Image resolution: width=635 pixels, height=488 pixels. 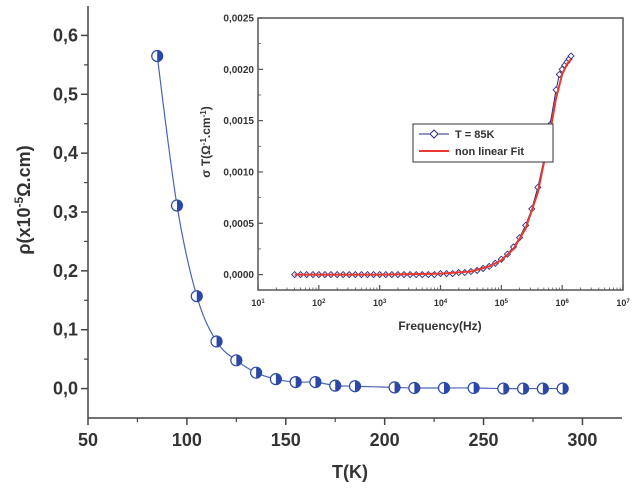 I want to click on y-tick-label: 0,1, so click(x=65, y=330).